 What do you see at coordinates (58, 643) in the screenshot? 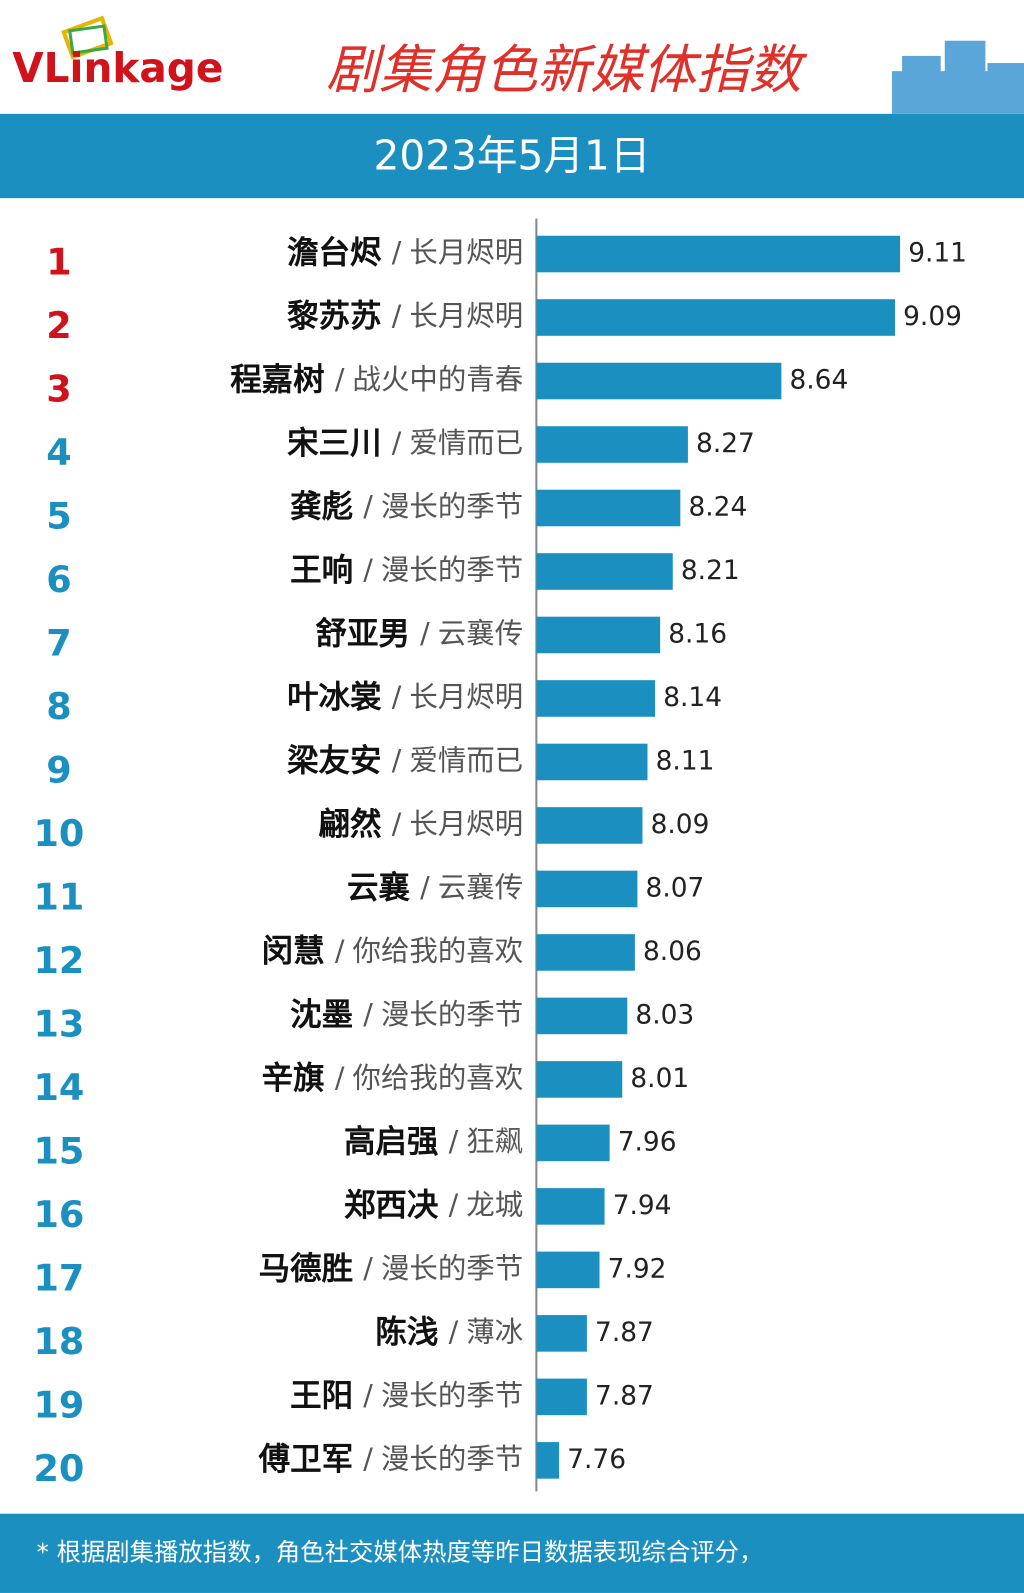
I see `rank: 7` at bounding box center [58, 643].